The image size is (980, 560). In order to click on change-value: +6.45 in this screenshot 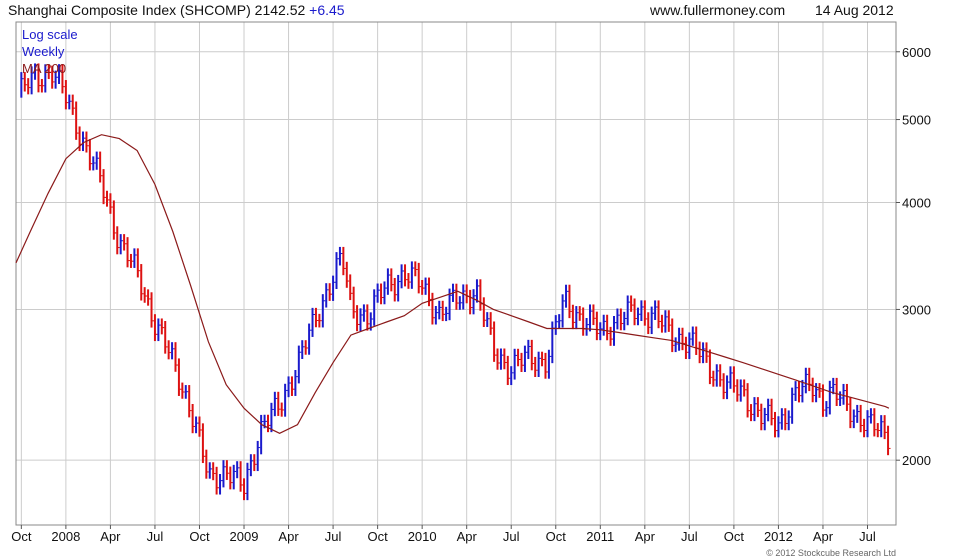, I will do `click(327, 10)`.